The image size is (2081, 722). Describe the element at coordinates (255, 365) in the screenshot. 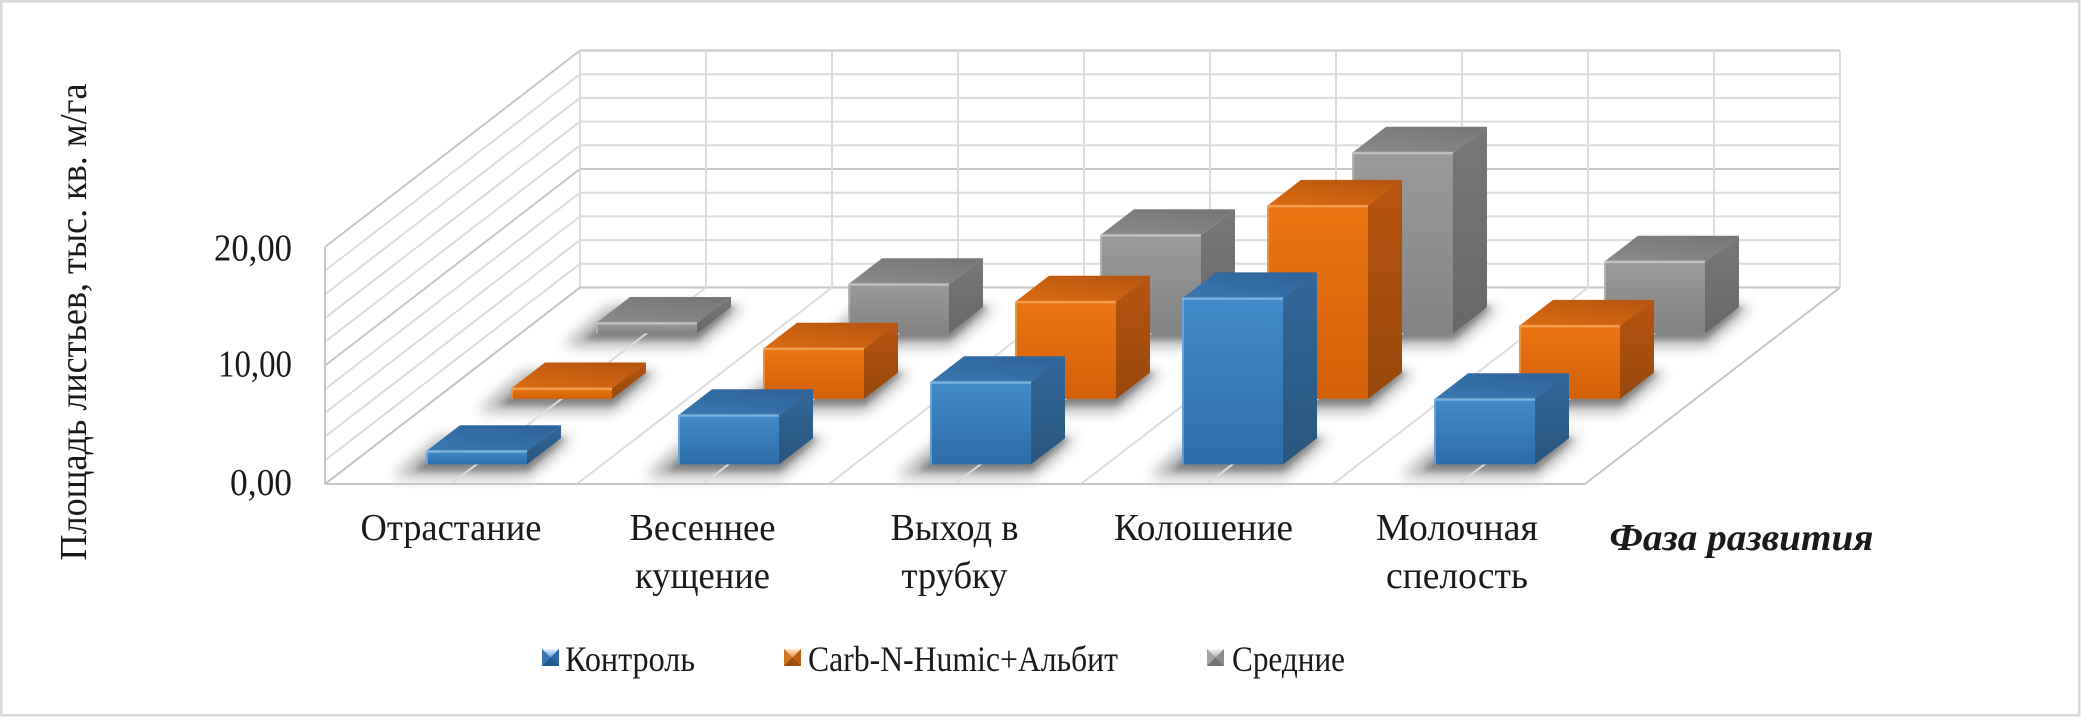

I see `svg-text: 10,00` at that location.